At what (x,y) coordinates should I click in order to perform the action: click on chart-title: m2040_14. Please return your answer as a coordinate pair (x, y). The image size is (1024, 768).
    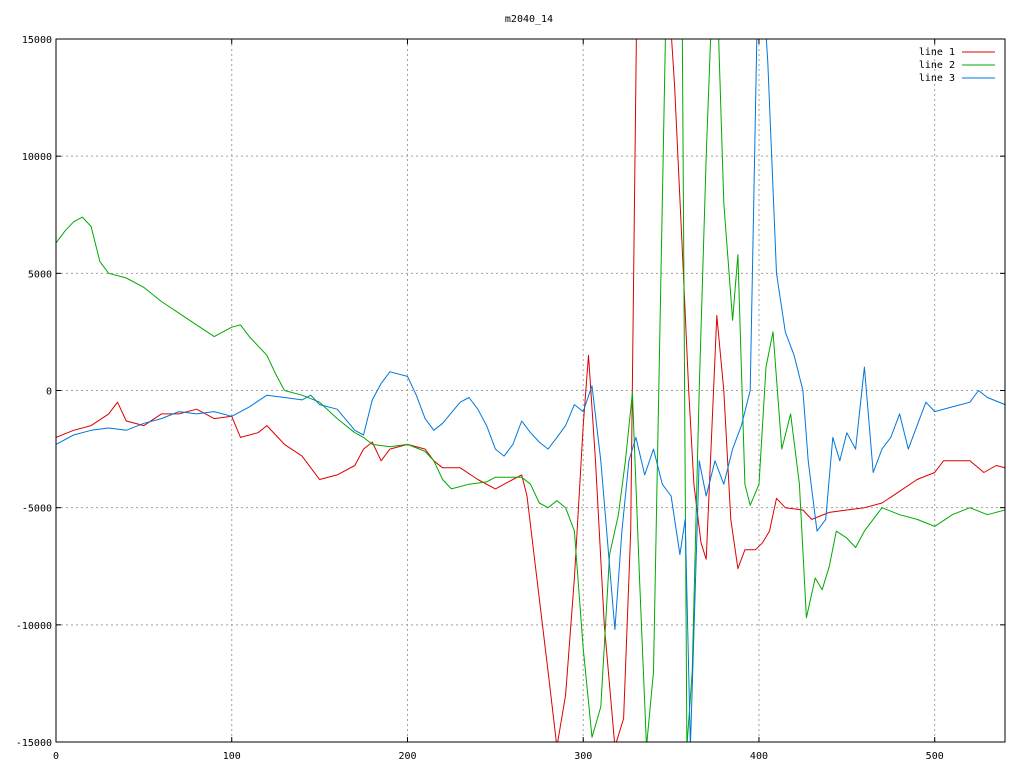
    Looking at the image, I should click on (529, 19).